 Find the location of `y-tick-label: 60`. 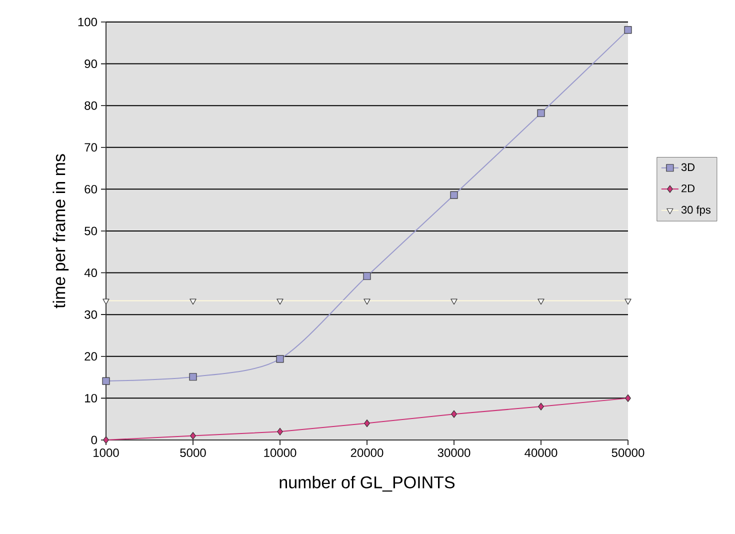

y-tick-label: 60 is located at coordinates (91, 189).